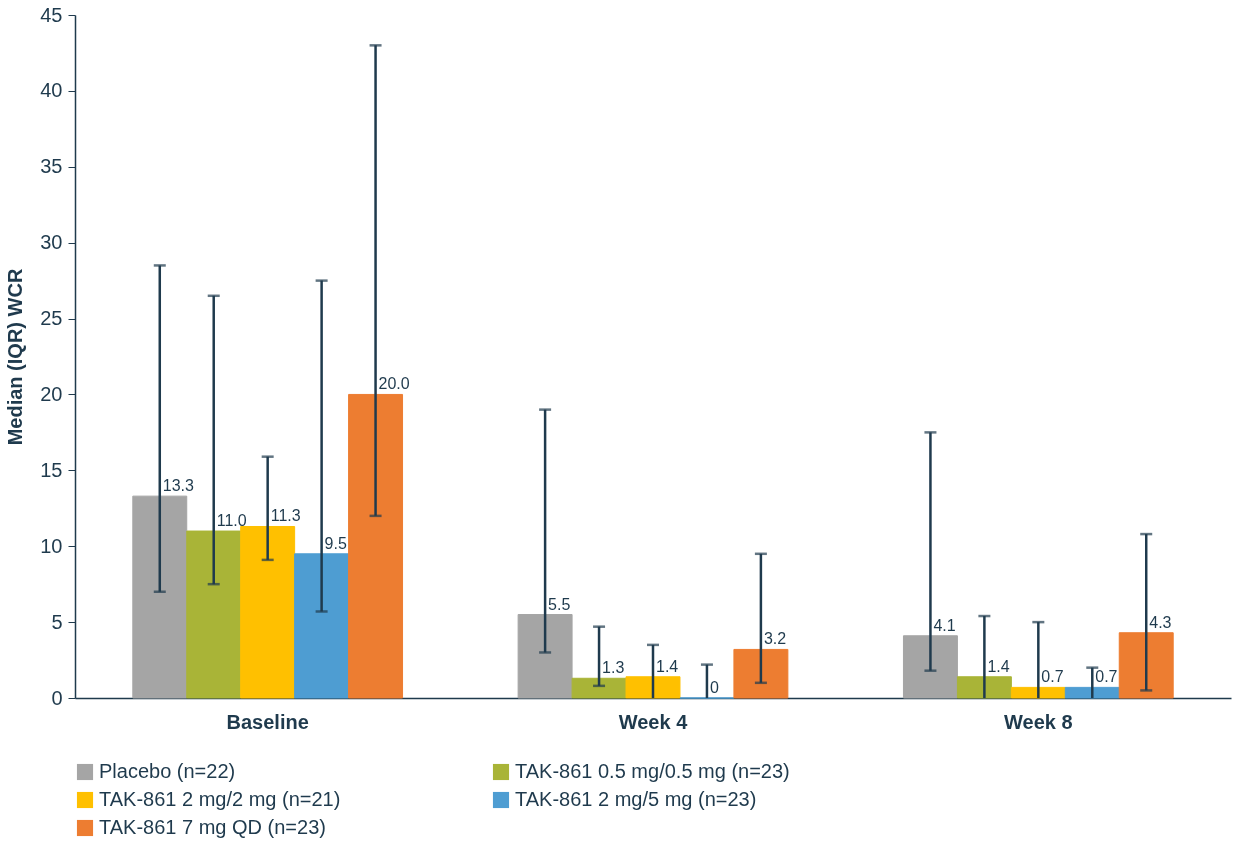 This screenshot has height=853, width=1246. Describe the element at coordinates (559, 604) in the screenshot. I see `data-label: 5.5` at that location.